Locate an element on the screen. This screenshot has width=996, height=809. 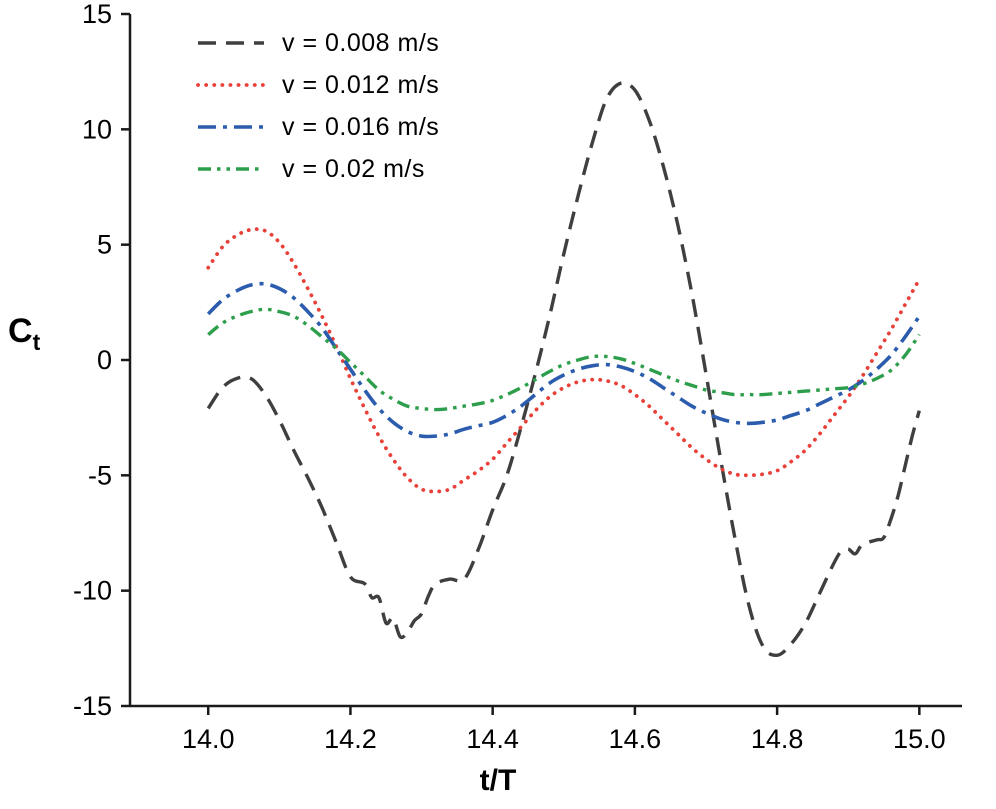
x-tick-label: 14.6 is located at coordinates (635, 739).